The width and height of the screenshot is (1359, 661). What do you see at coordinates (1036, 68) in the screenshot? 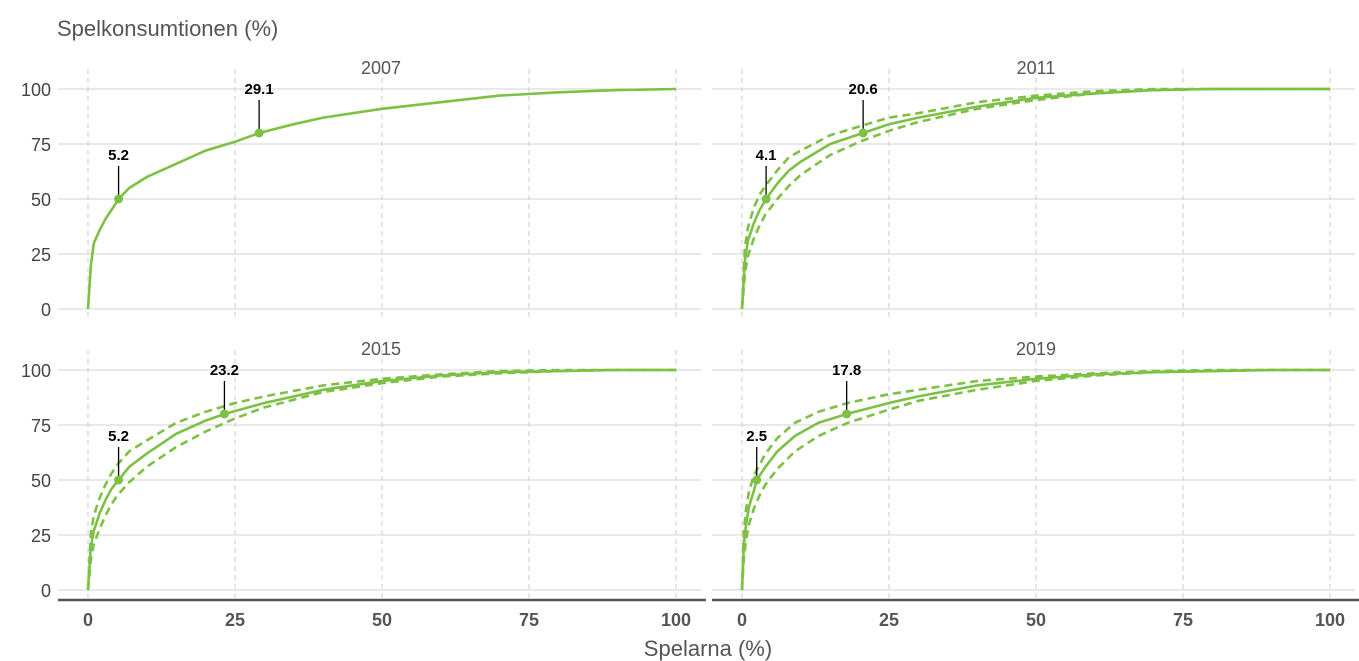
I see `panel-title: 2011` at bounding box center [1036, 68].